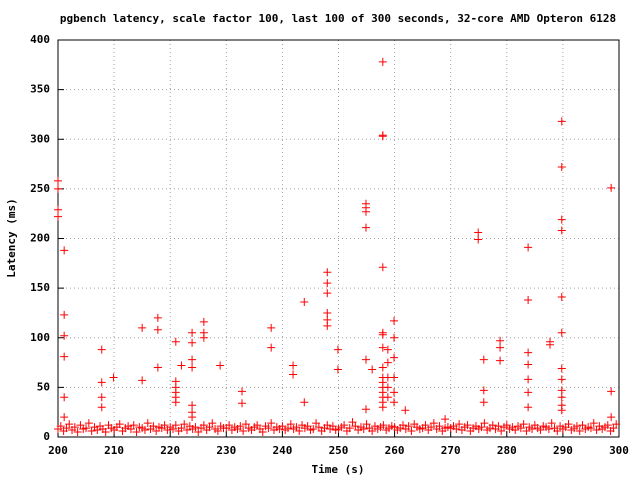  I want to click on x-tick-label: 290, so click(563, 450).